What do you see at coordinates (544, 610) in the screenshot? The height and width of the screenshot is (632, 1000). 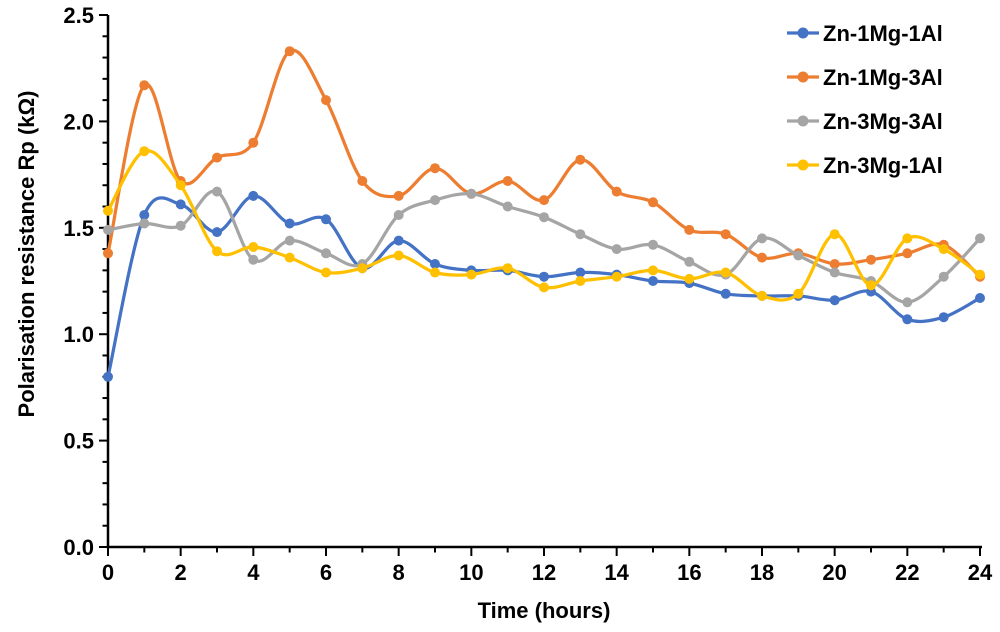 I see `x-axis-title: Time (hours)` at bounding box center [544, 610].